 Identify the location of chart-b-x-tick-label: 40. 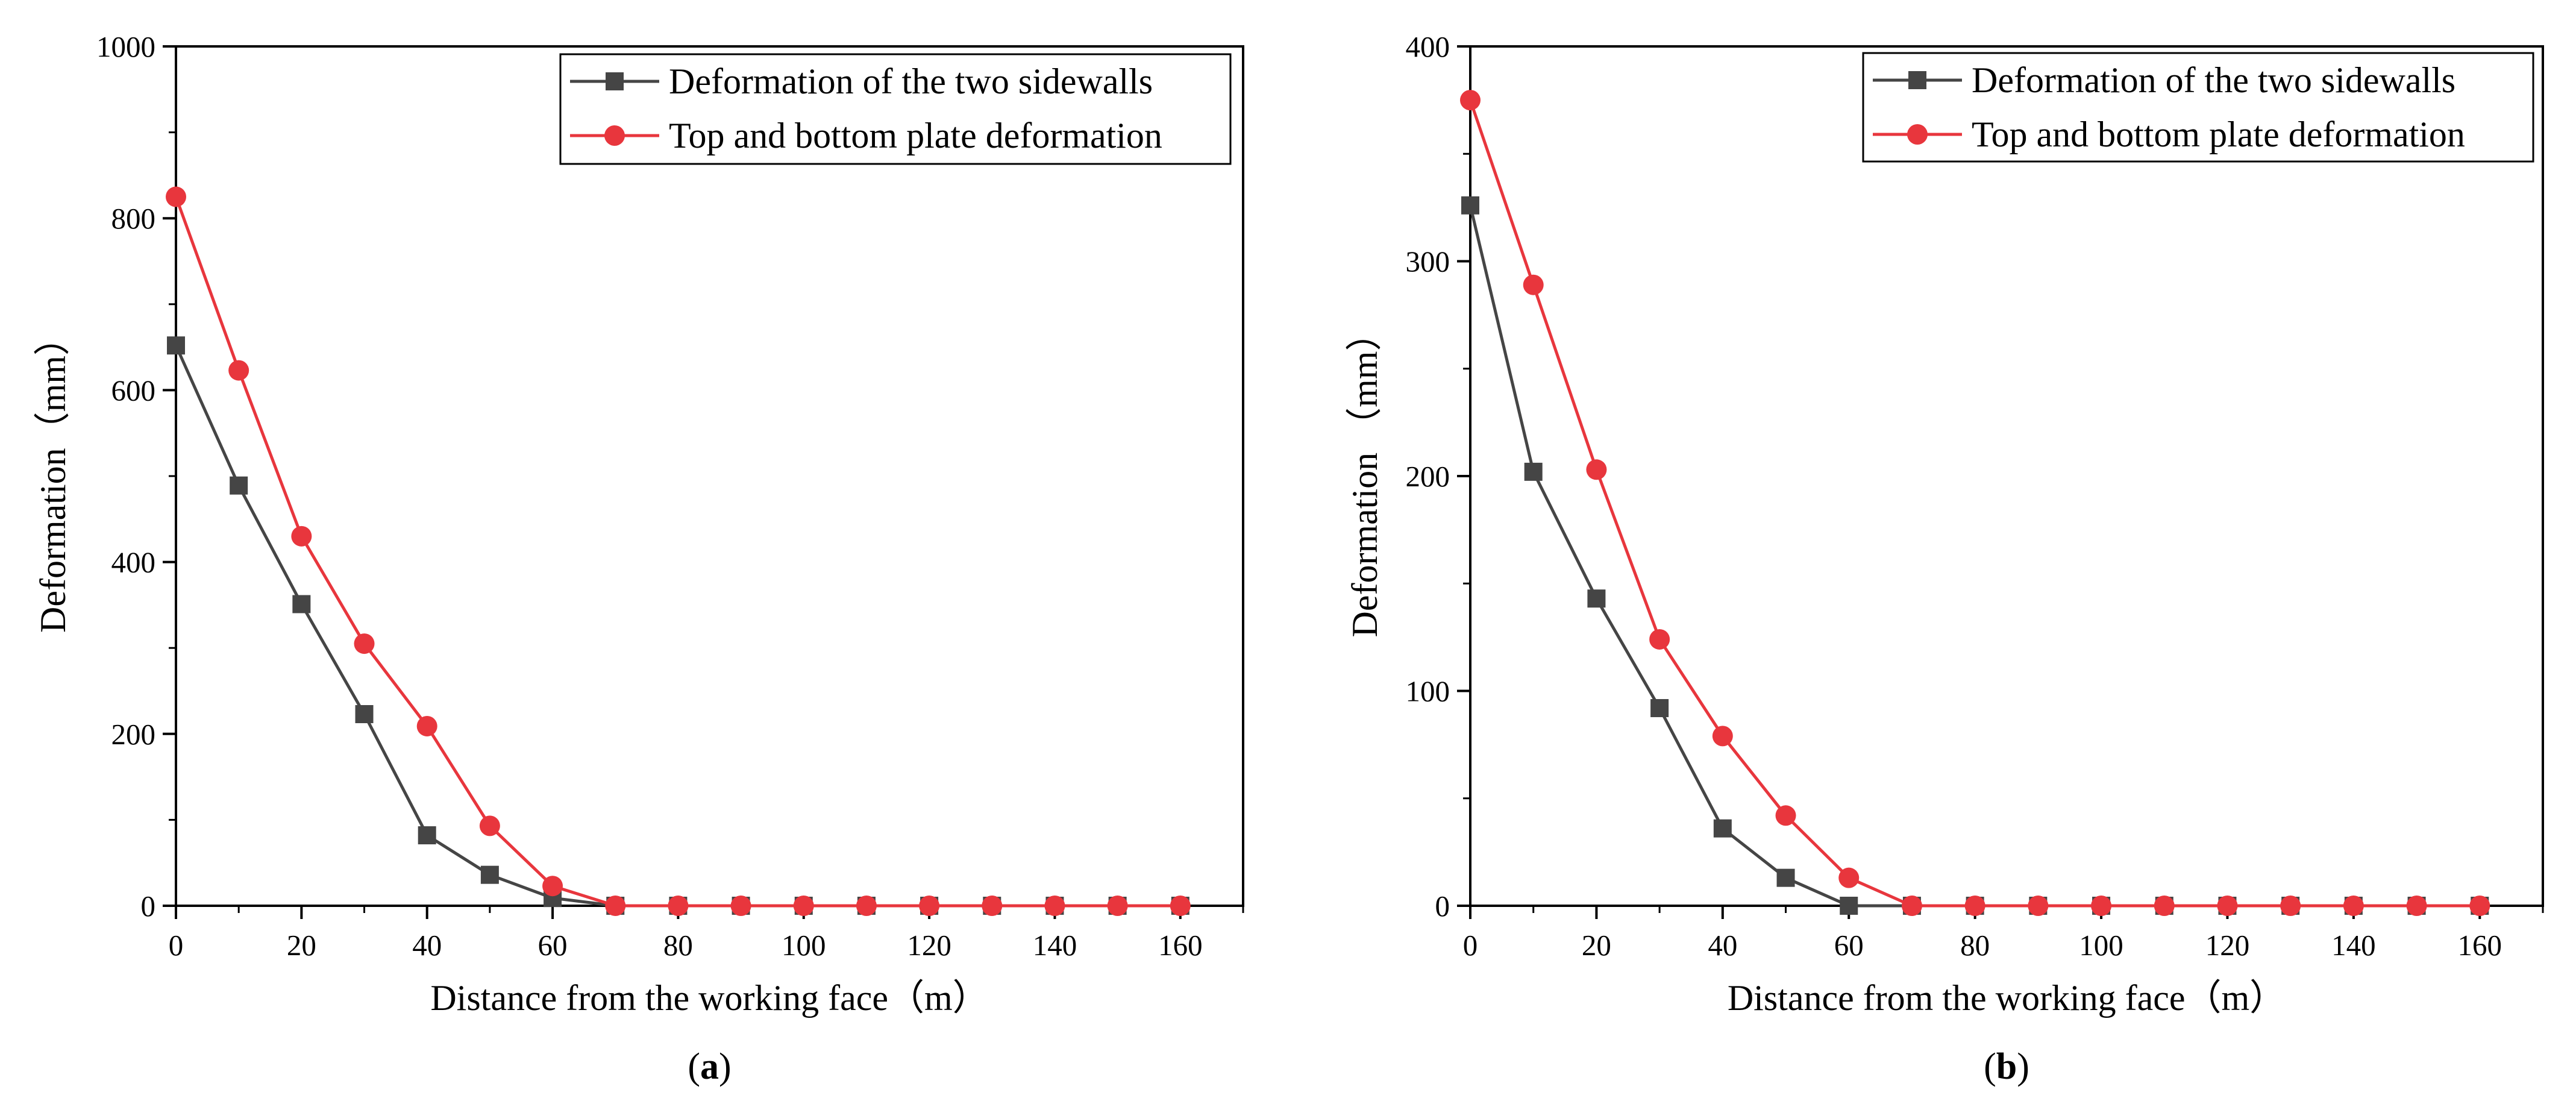
(1722, 945).